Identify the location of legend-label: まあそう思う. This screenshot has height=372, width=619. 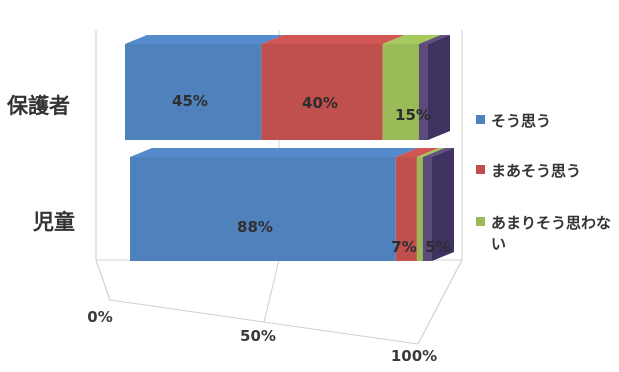
(536, 171).